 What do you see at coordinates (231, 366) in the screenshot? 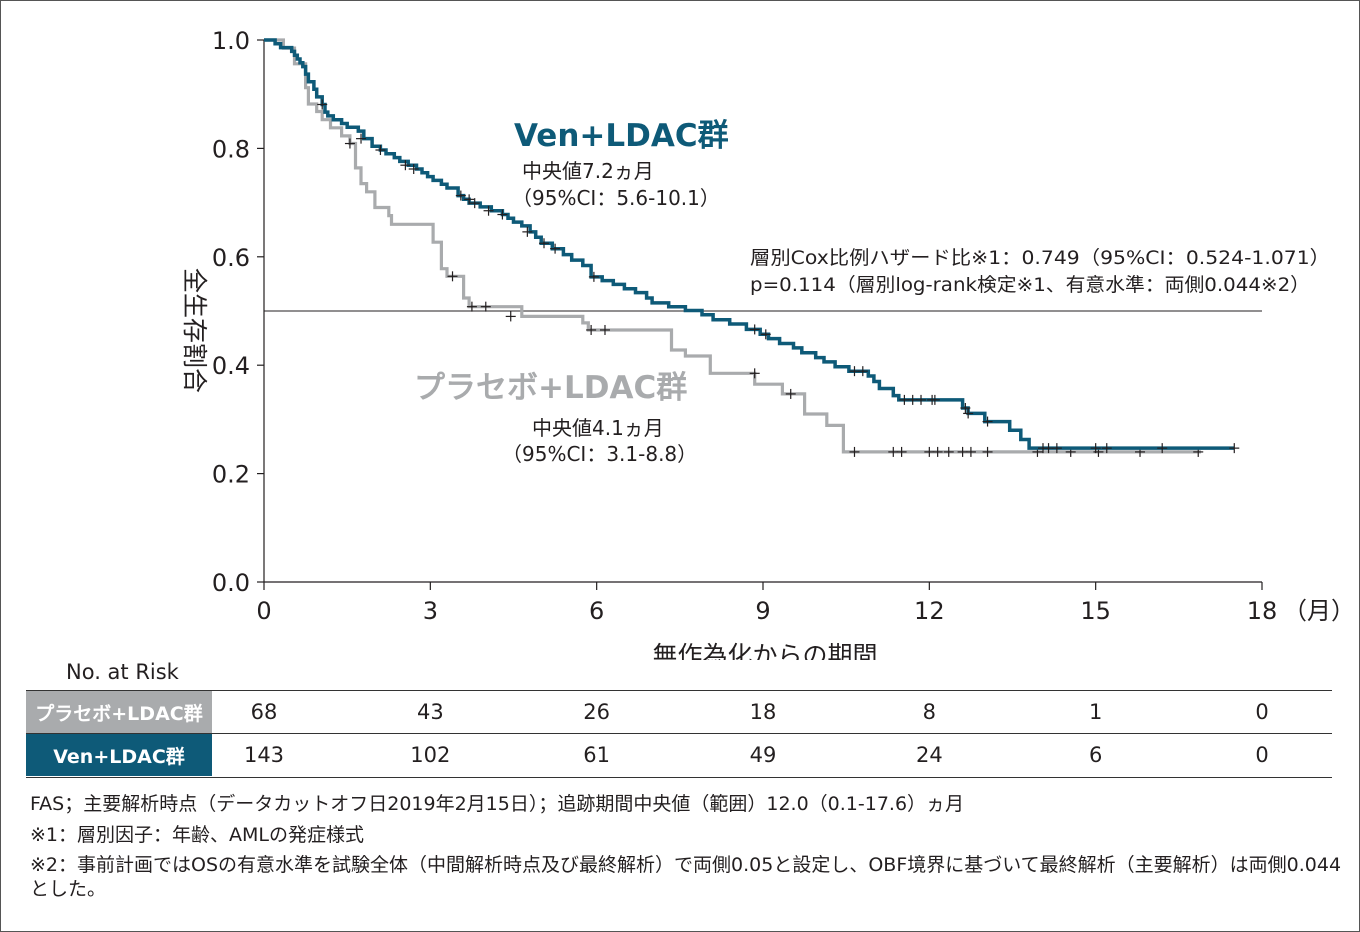
I see `y-tick-label: 0.4` at bounding box center [231, 366].